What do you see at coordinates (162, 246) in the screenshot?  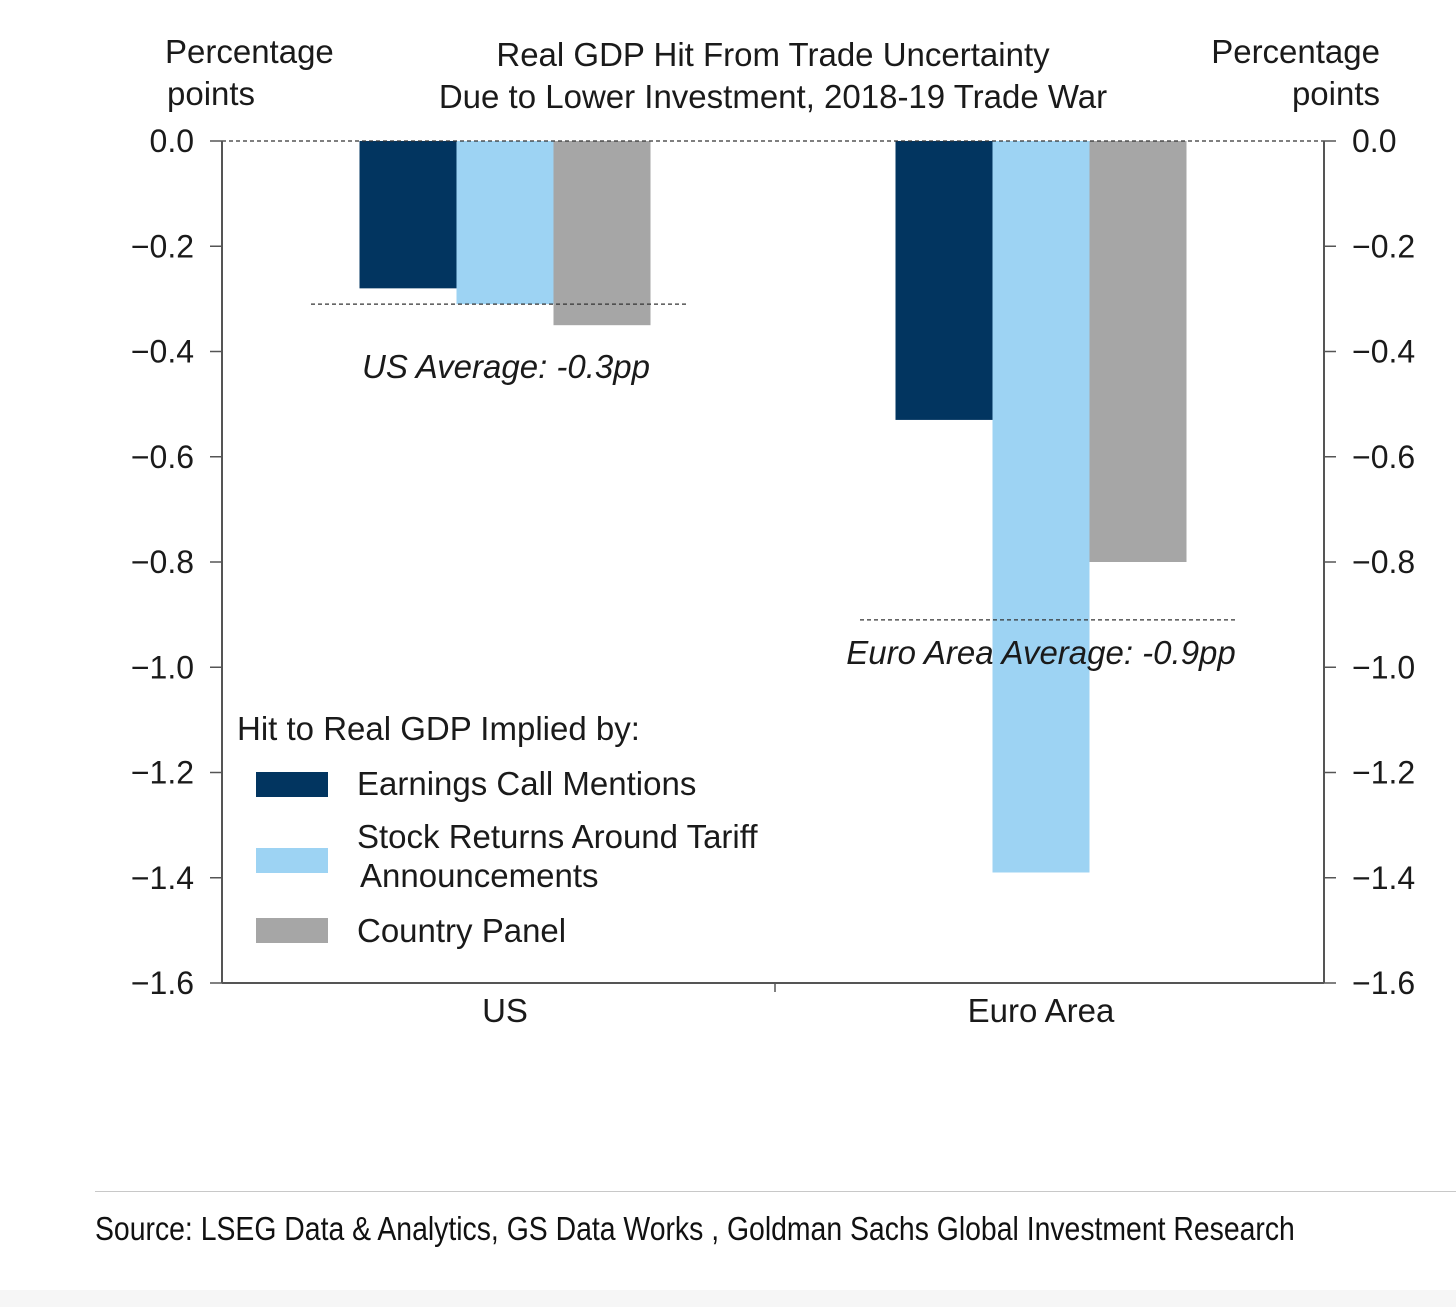 I see `y-tick-label-left: −0.2` at bounding box center [162, 246].